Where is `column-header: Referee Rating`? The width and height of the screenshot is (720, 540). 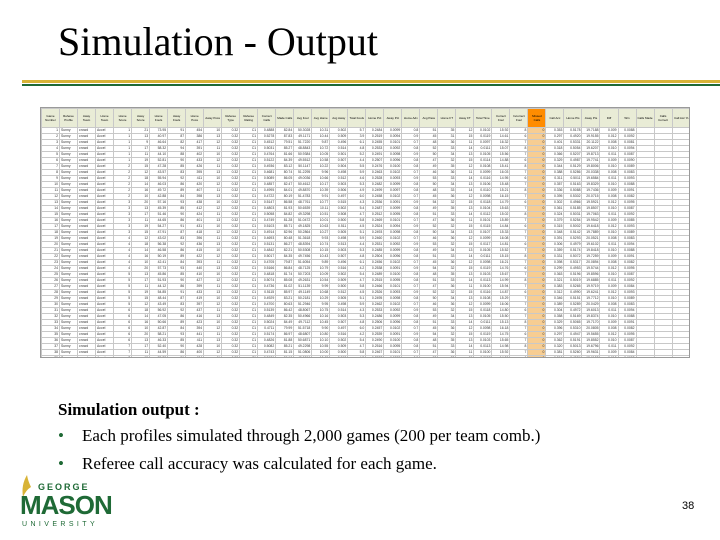
column-header: Referee Rating is located at coordinates (249, 118).